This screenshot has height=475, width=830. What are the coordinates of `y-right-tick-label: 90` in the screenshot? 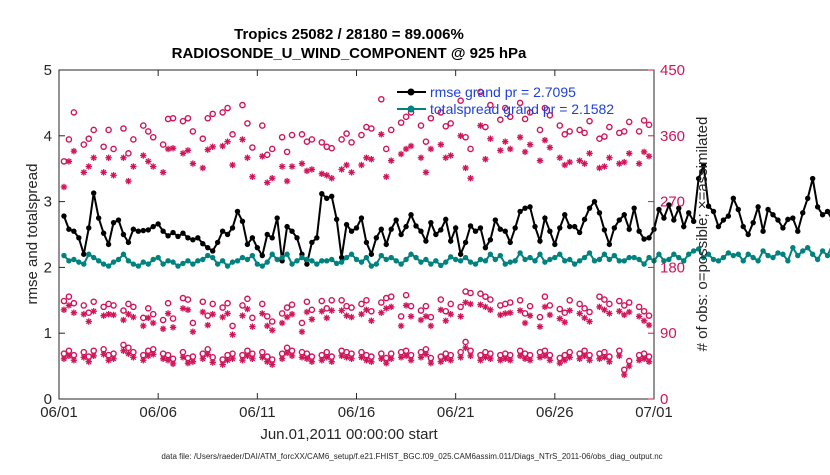 It's located at (668, 333).